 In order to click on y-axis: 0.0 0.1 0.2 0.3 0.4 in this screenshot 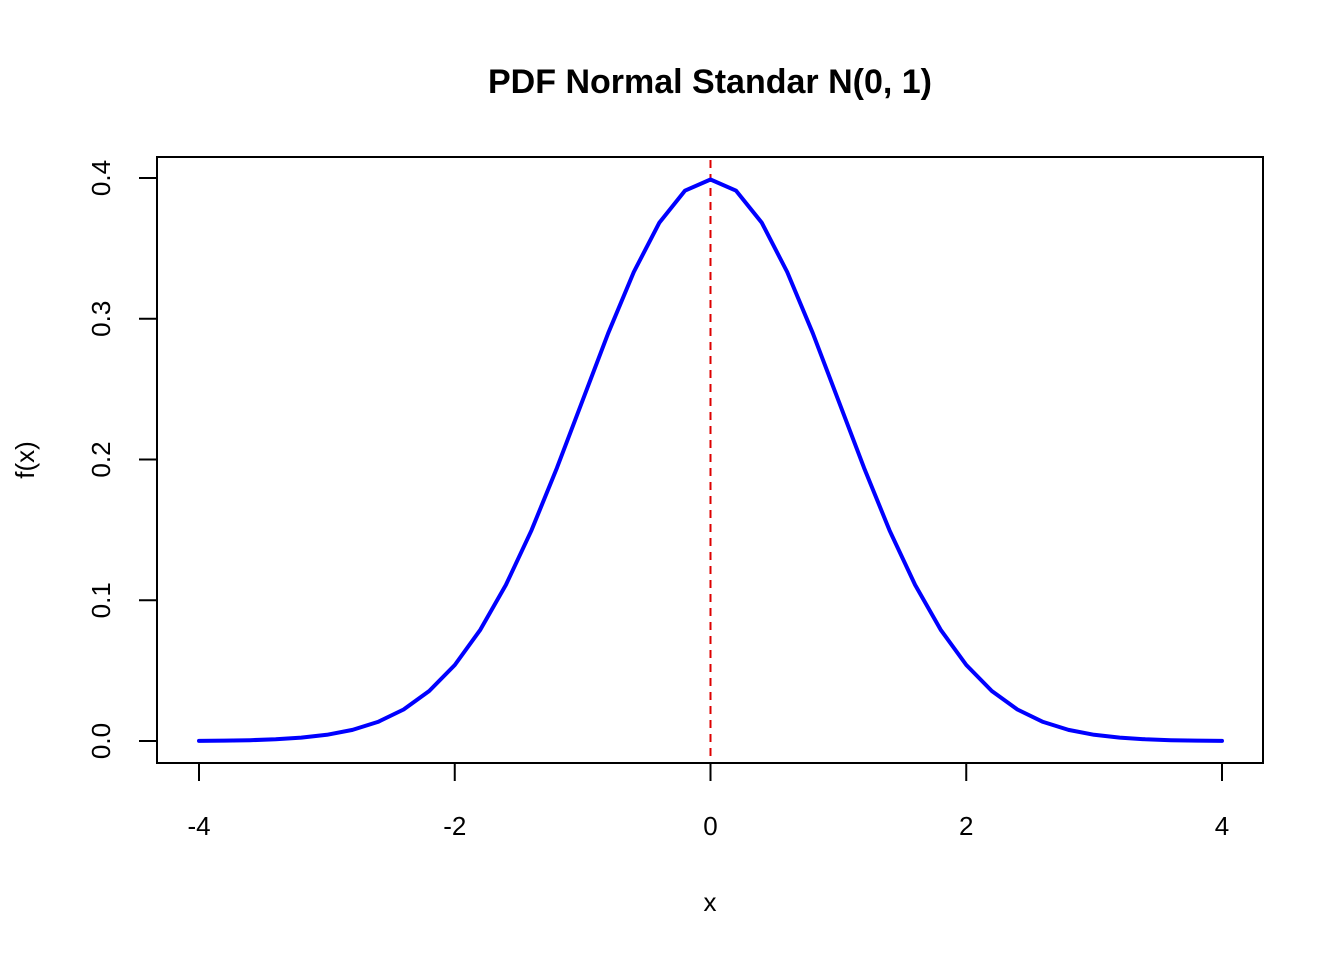, I will do `click(122, 459)`.